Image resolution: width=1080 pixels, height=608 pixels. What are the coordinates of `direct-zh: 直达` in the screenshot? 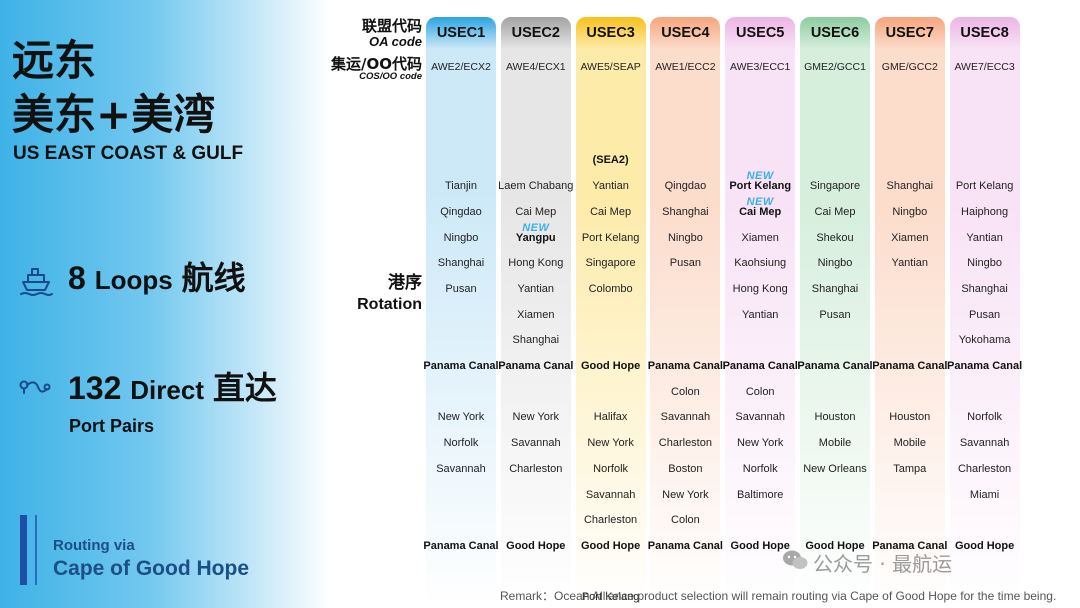 It's located at (244, 388).